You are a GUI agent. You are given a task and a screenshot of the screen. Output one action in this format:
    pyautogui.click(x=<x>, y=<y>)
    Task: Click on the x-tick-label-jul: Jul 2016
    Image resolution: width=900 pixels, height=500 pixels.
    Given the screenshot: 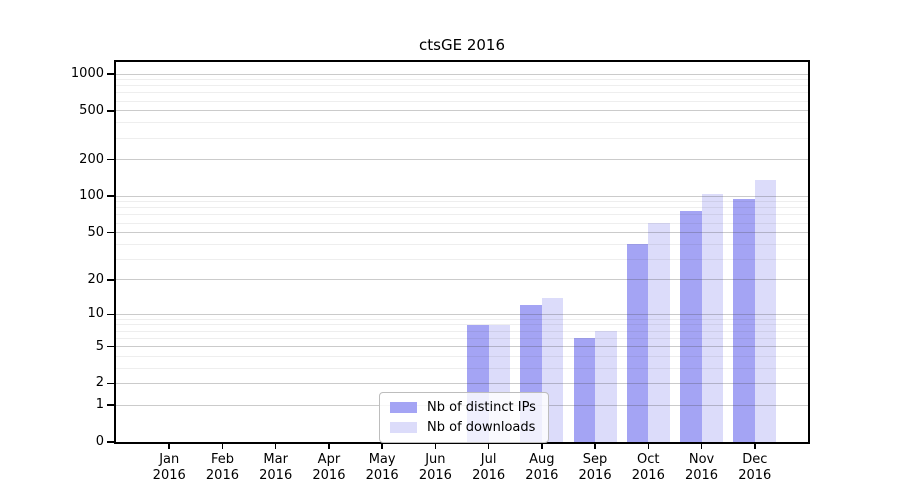 What is the action you would take?
    pyautogui.click(x=489, y=467)
    